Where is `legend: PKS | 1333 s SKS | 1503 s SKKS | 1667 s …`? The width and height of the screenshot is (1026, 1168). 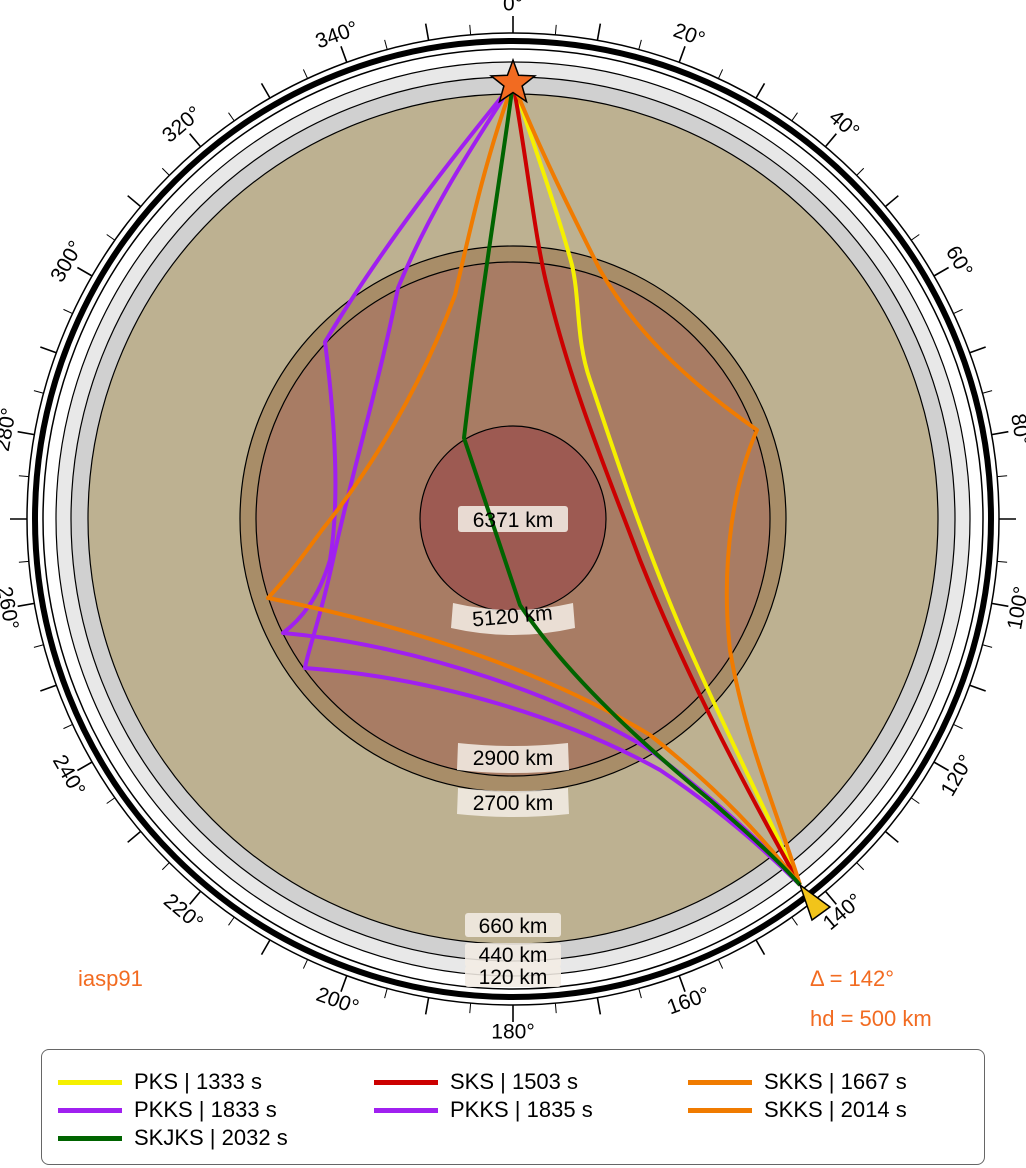
legend: PKS | 1333 s SKS | 1503 s SKKS | 1667 s … is located at coordinates (513, 1107).